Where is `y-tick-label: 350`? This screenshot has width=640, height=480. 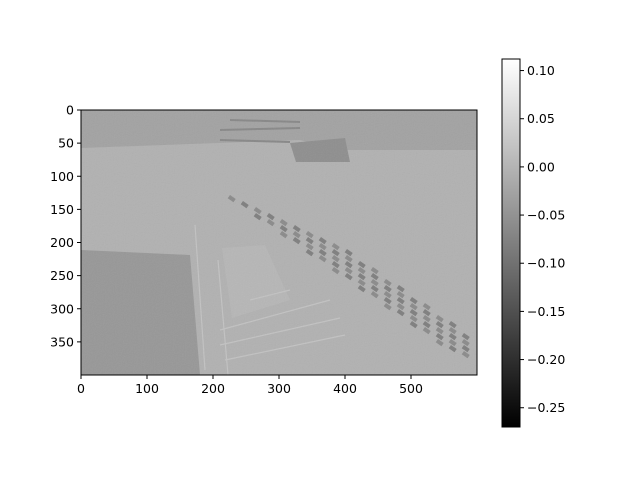 y-tick-label: 350 is located at coordinates (62, 341).